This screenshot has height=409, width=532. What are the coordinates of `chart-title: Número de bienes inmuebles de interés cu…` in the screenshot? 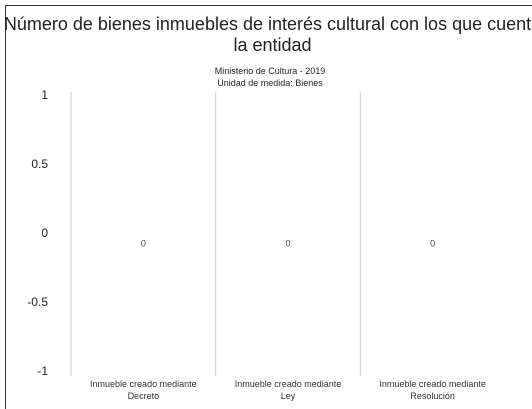 It's located at (267, 34).